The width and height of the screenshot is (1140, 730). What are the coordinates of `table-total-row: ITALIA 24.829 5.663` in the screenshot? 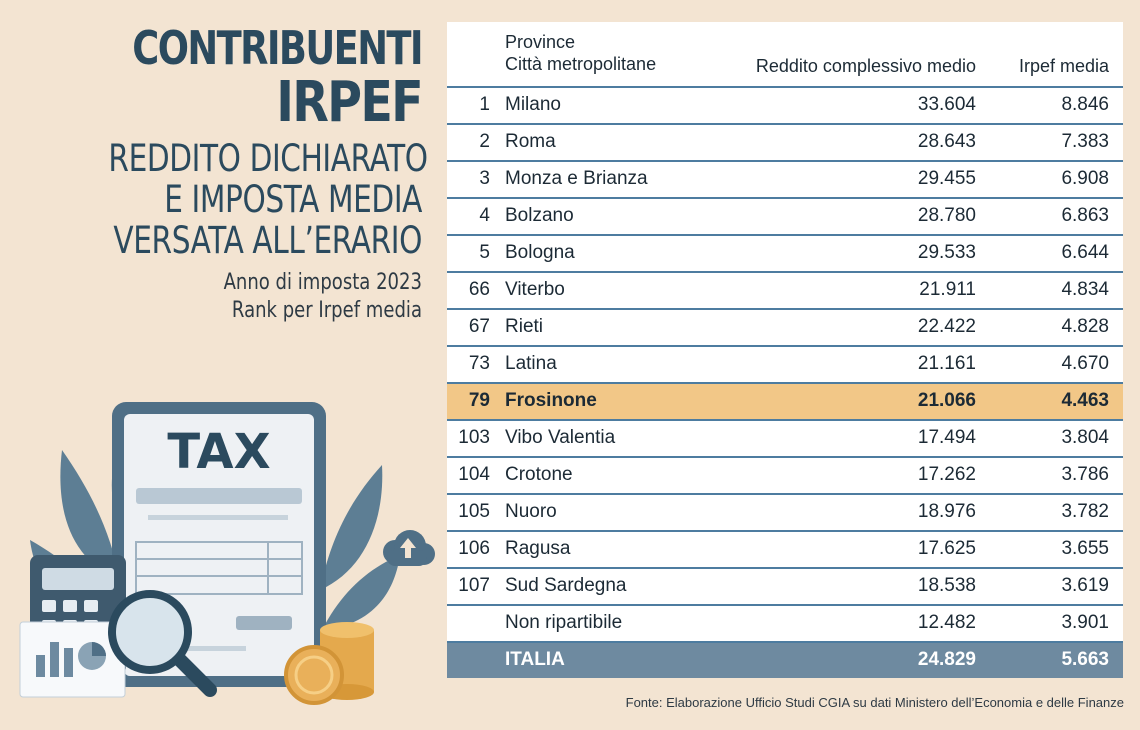 It's located at (785, 659).